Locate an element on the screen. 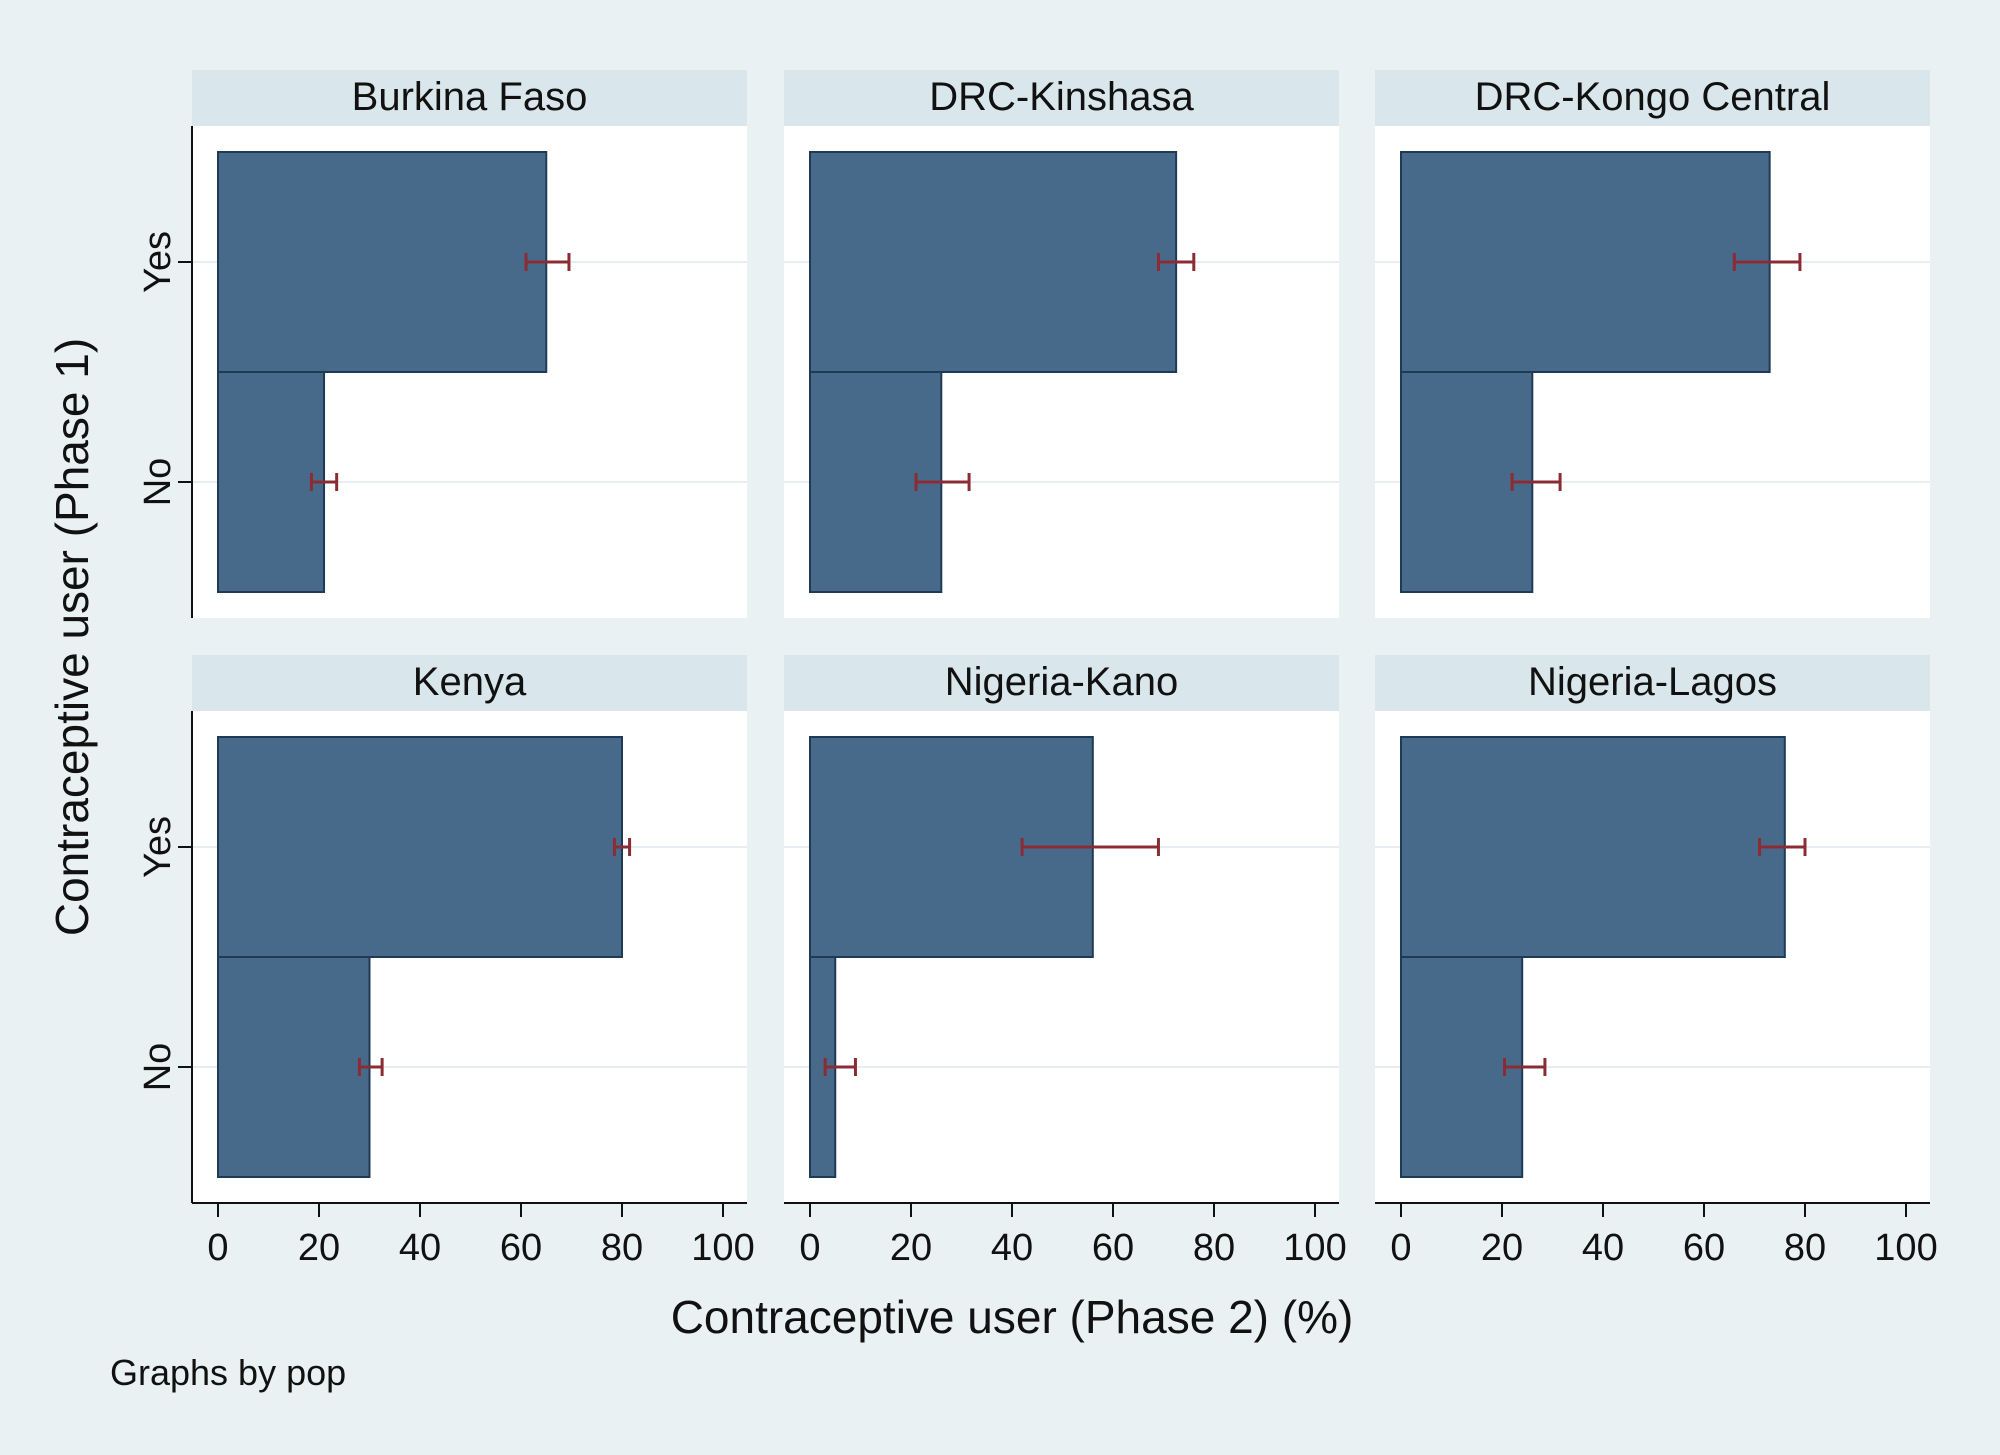 The height and width of the screenshot is (1455, 2000). panel-drc-kongo-central: DRC-Kongo Central is located at coordinates (1652, 344).